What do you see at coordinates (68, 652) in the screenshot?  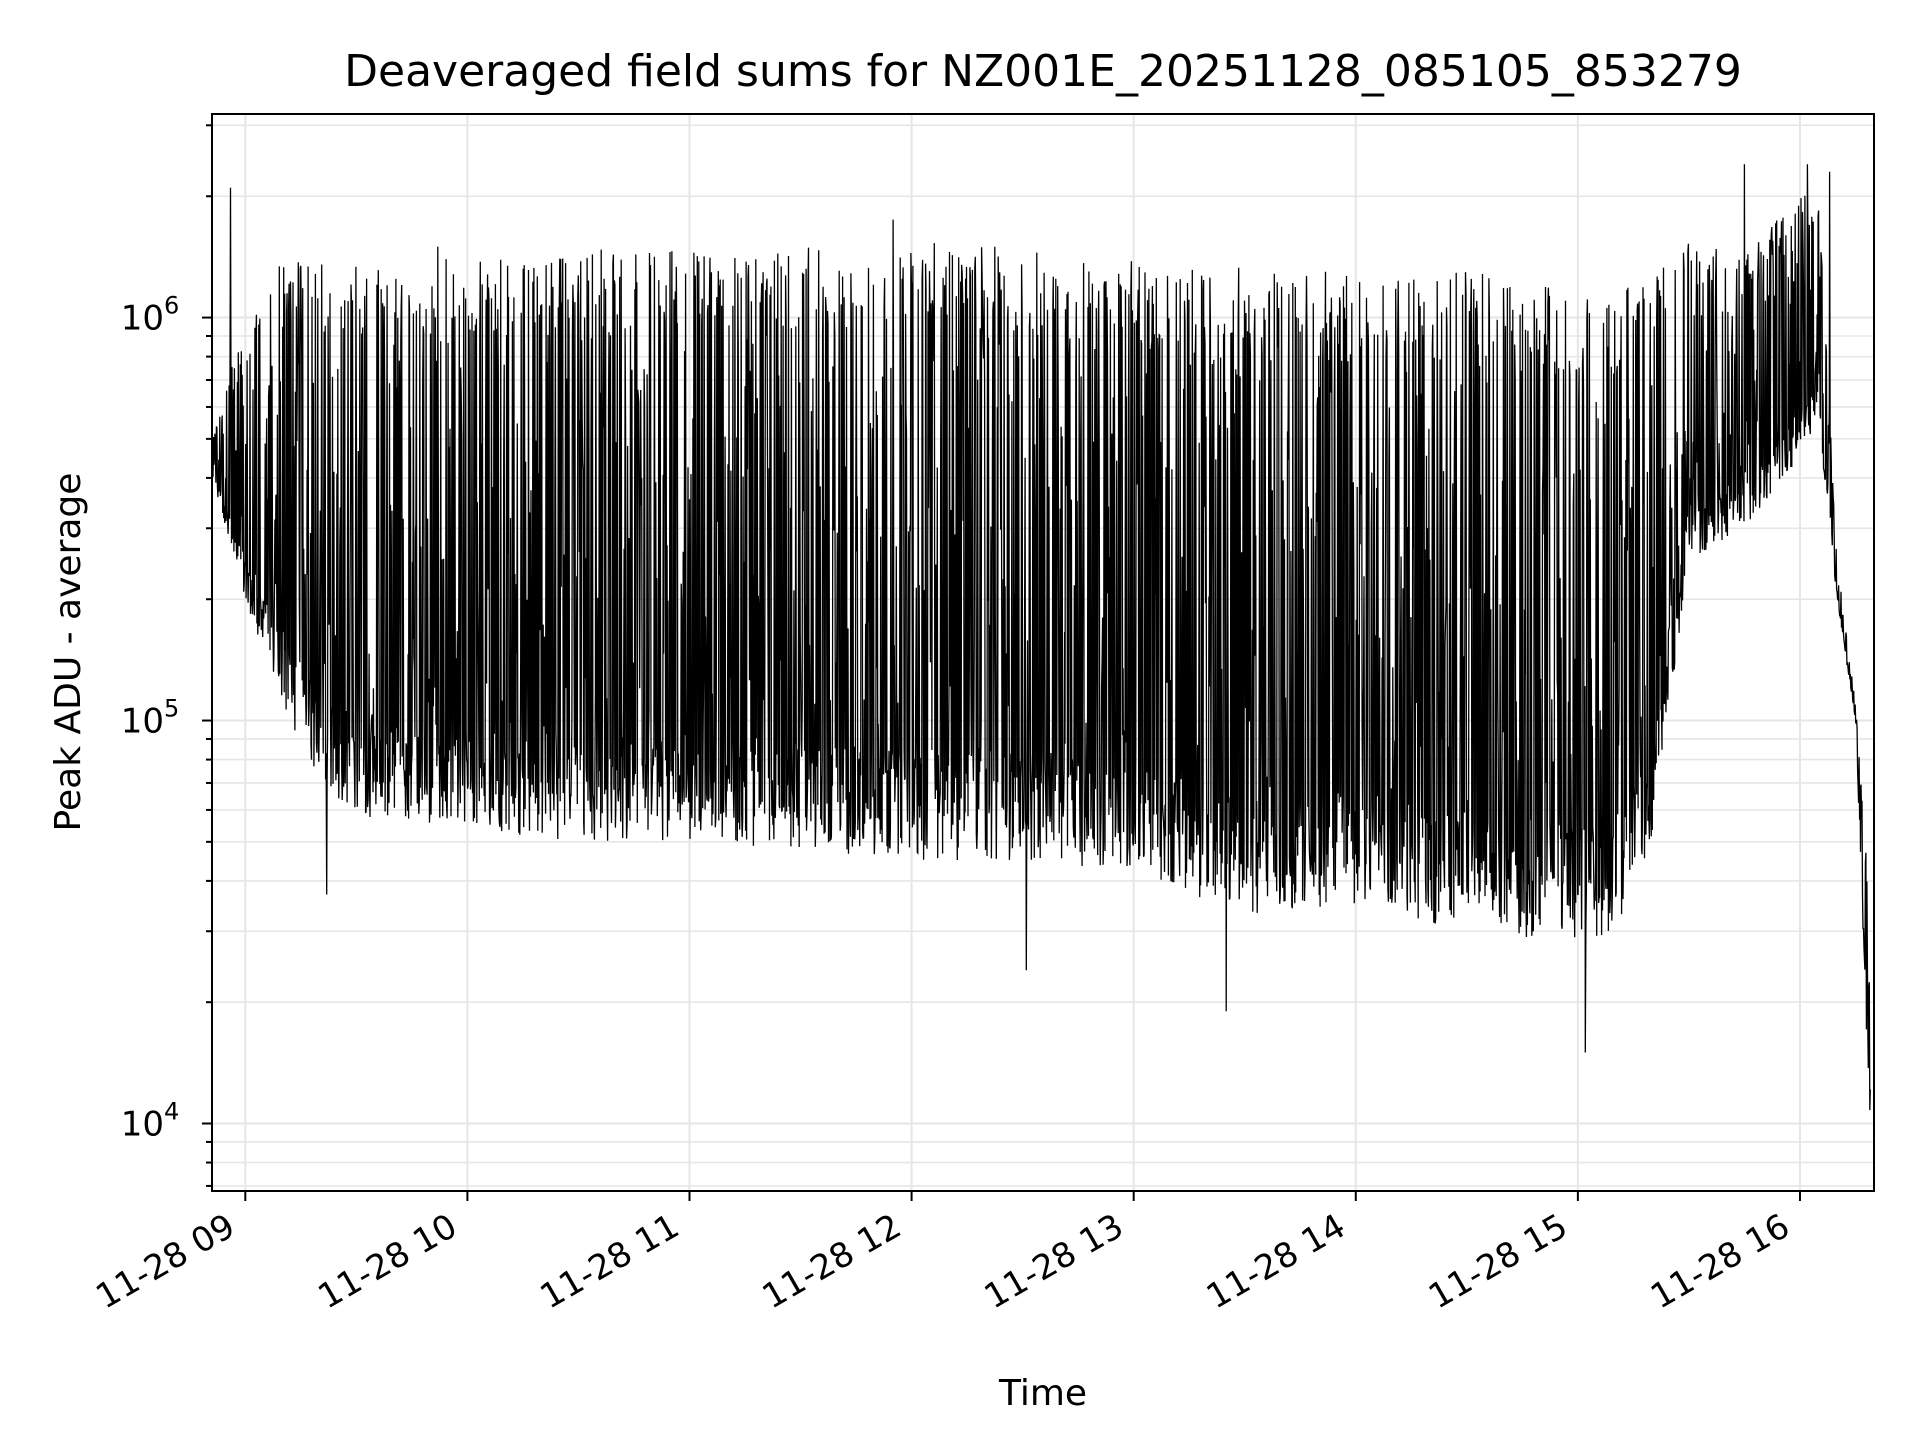 I see `y-axis-label: Peak ADU - average` at bounding box center [68, 652].